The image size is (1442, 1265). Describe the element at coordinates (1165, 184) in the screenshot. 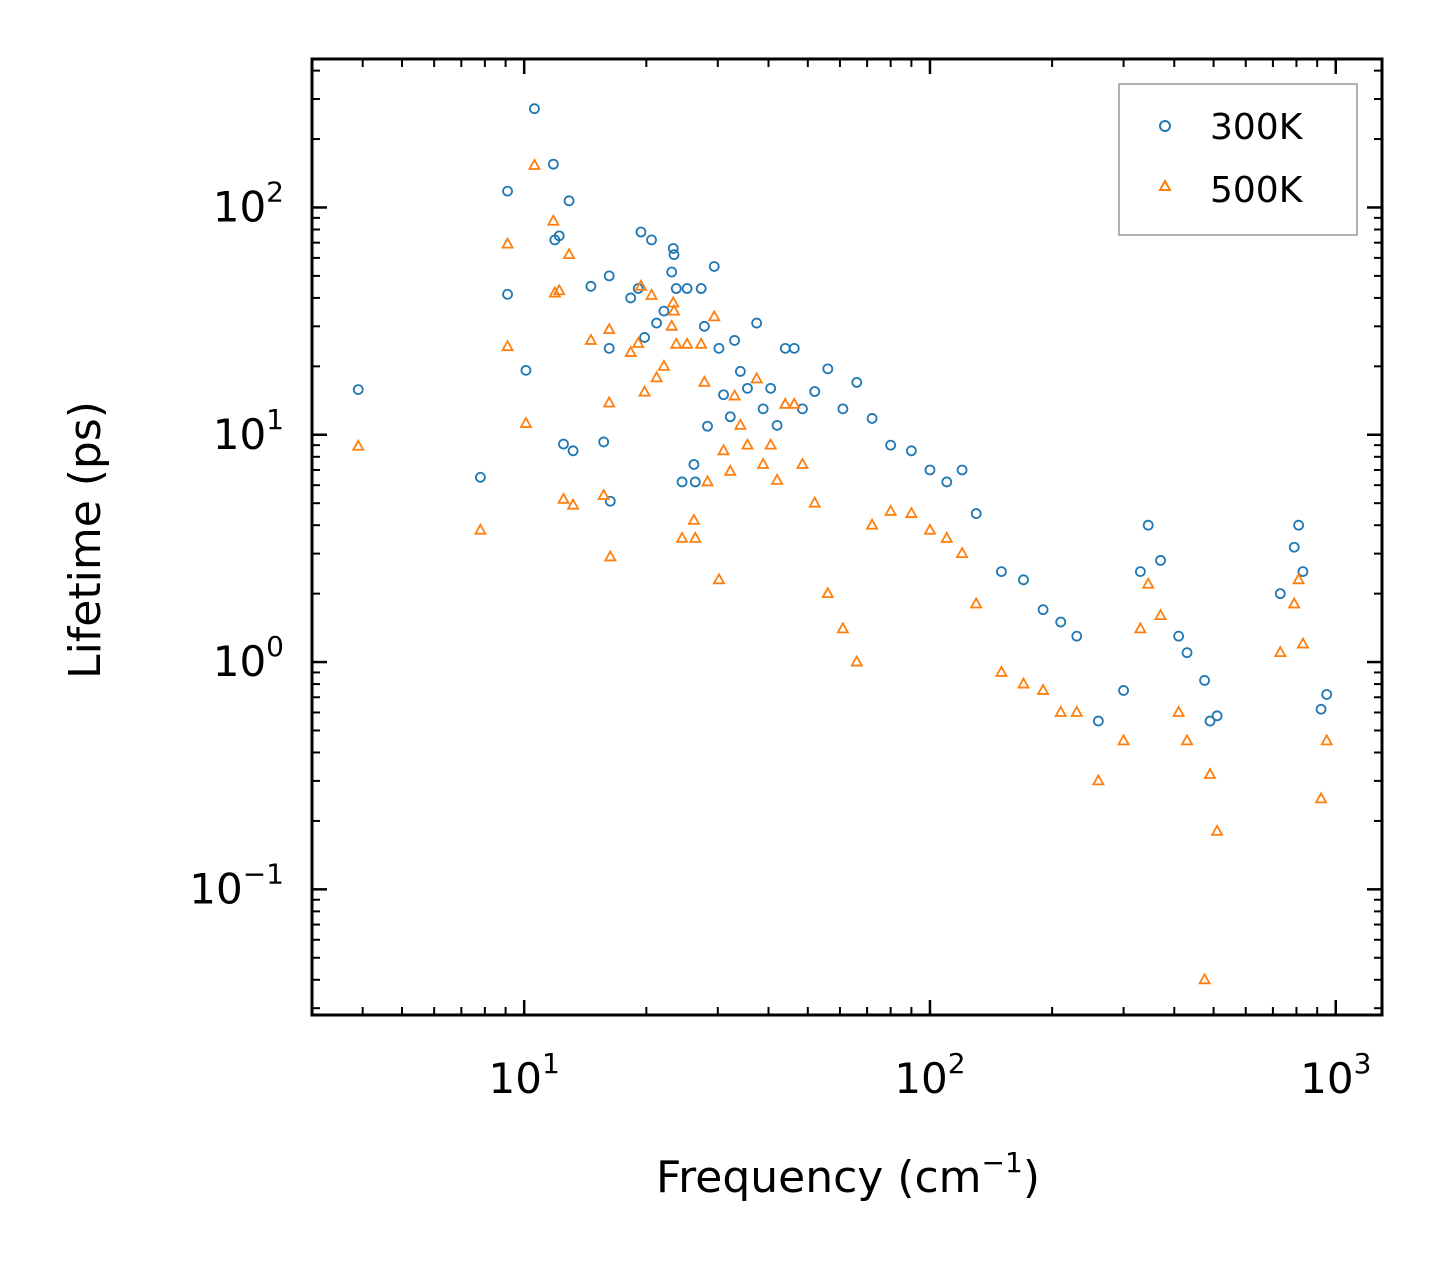

I see `legend-marker-500k` at that location.